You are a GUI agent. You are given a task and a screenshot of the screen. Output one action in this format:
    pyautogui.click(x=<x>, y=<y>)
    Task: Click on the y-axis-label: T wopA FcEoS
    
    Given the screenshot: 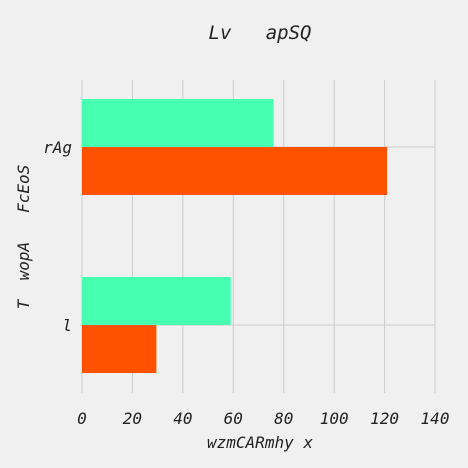 What is the action you would take?
    pyautogui.click(x=23, y=237)
    